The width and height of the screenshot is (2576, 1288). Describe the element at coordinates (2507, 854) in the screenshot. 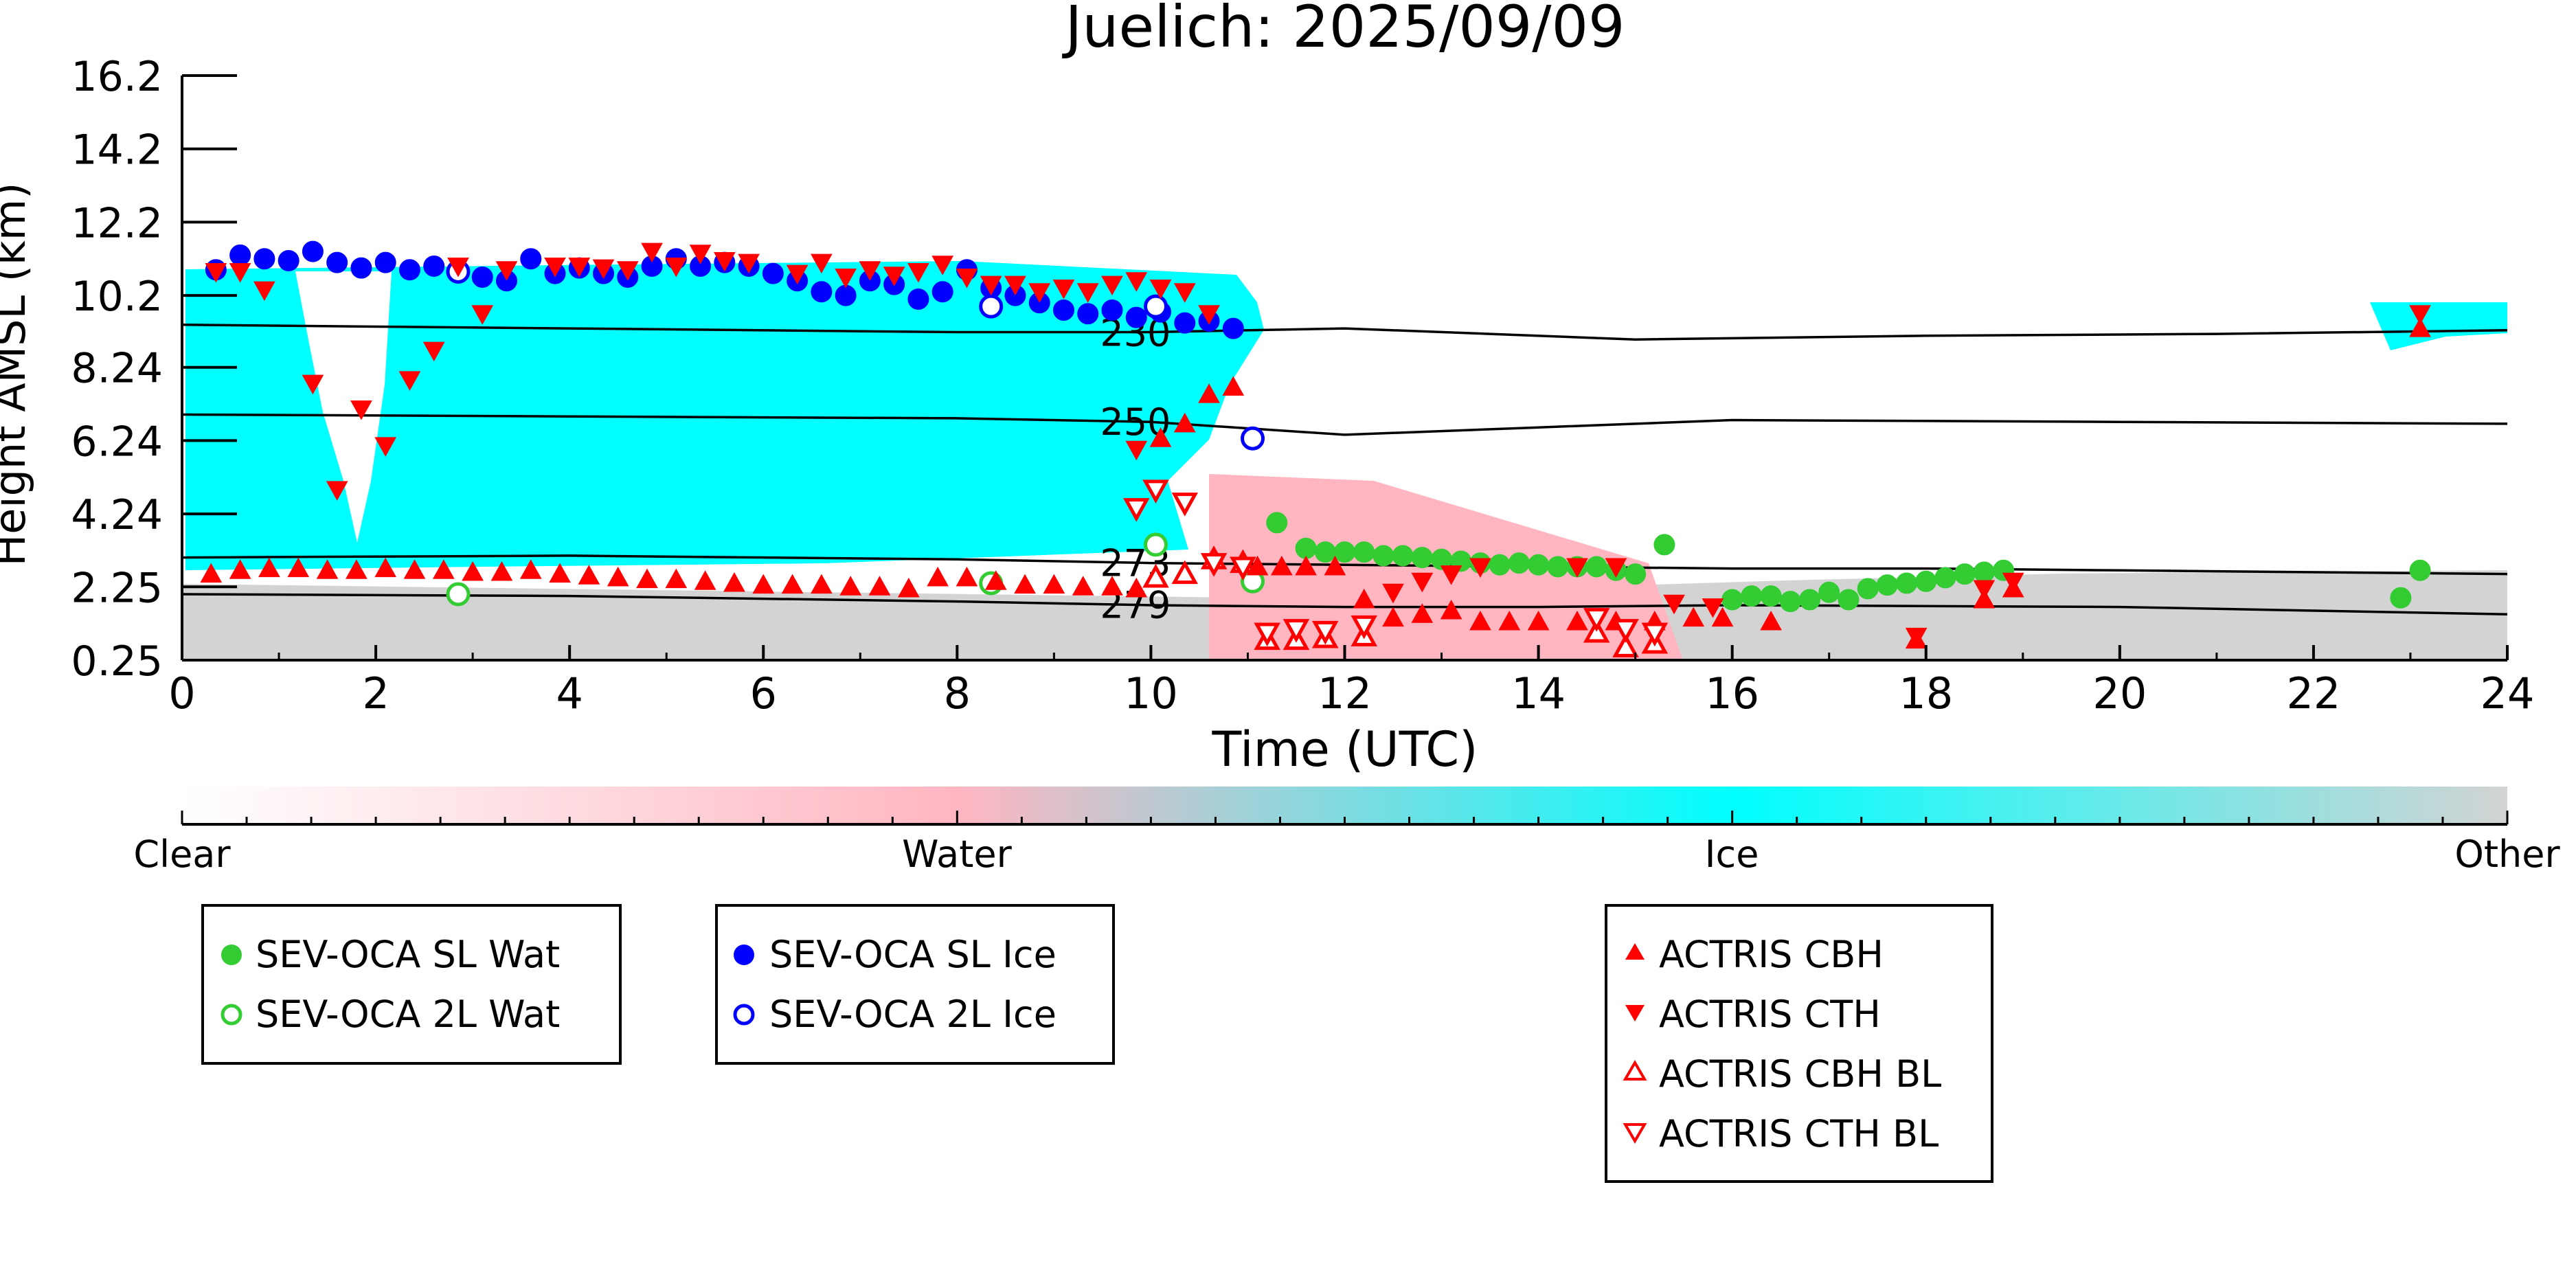

I see `colorbar-label-other: Other` at that location.